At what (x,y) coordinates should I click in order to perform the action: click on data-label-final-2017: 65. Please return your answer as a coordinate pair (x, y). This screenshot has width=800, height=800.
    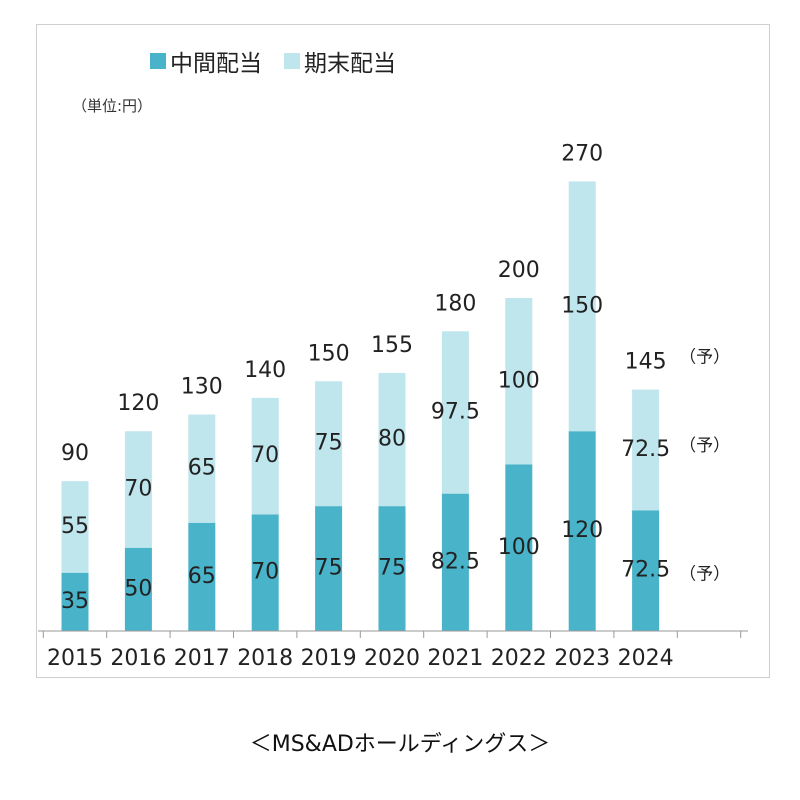
    Looking at the image, I should click on (202, 468).